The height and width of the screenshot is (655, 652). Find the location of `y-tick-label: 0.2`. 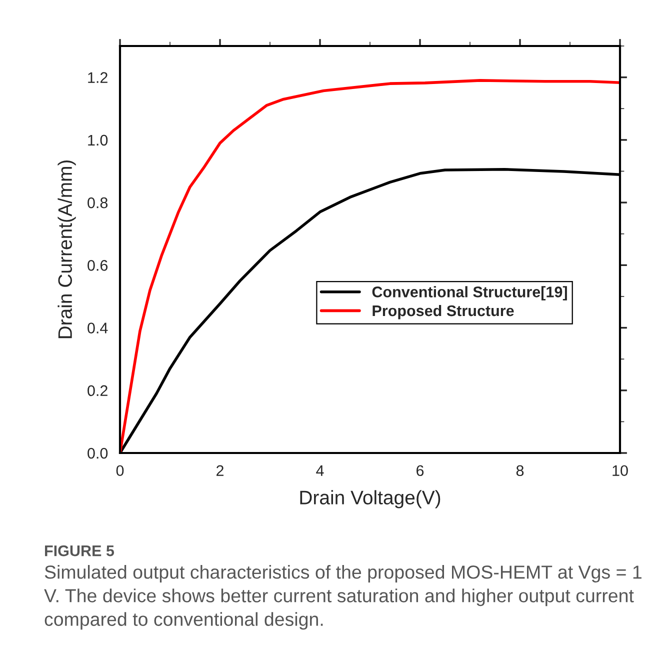

y-tick-label: 0.2 is located at coordinates (98, 390).